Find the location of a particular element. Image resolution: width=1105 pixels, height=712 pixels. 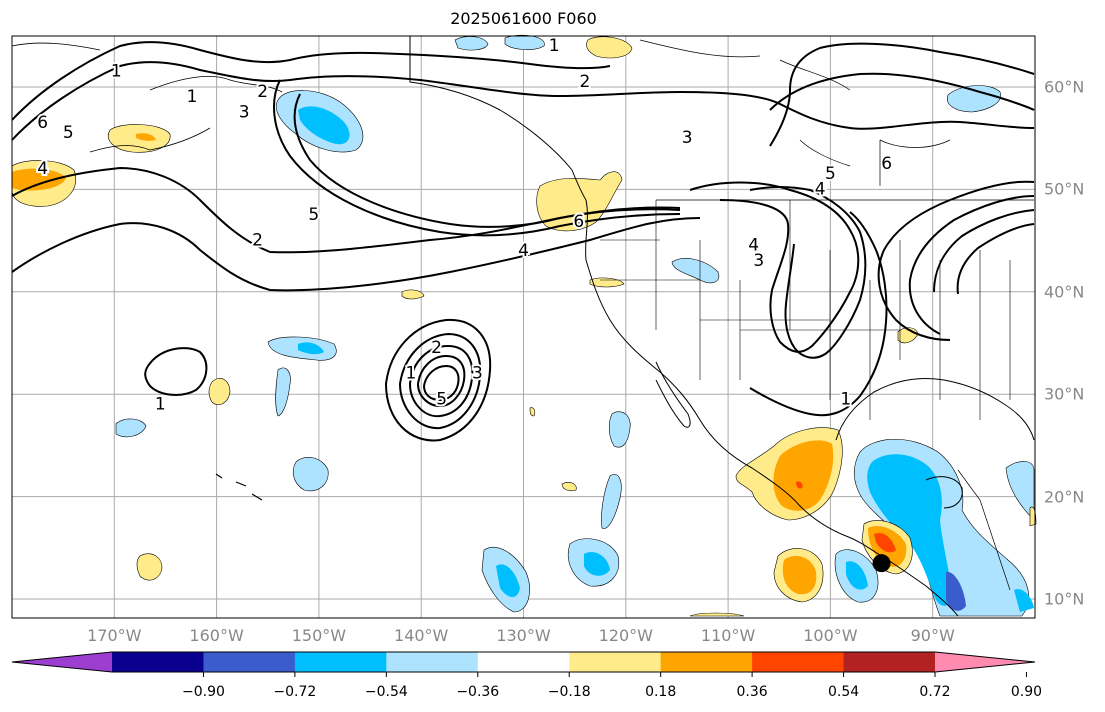

colorbar-tick-label: 0.72 is located at coordinates (935, 692).